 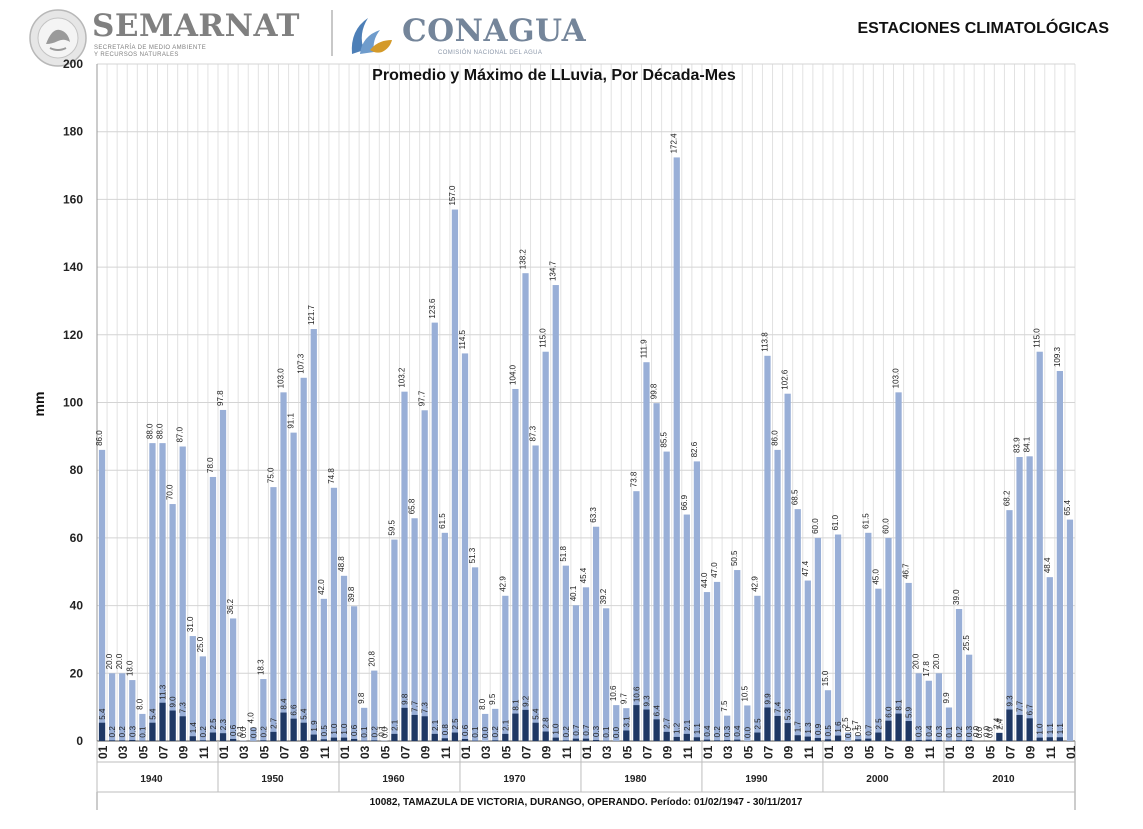 What do you see at coordinates (354, 730) in the screenshot?
I see `bar-avg-label: 0.6` at bounding box center [354, 730].